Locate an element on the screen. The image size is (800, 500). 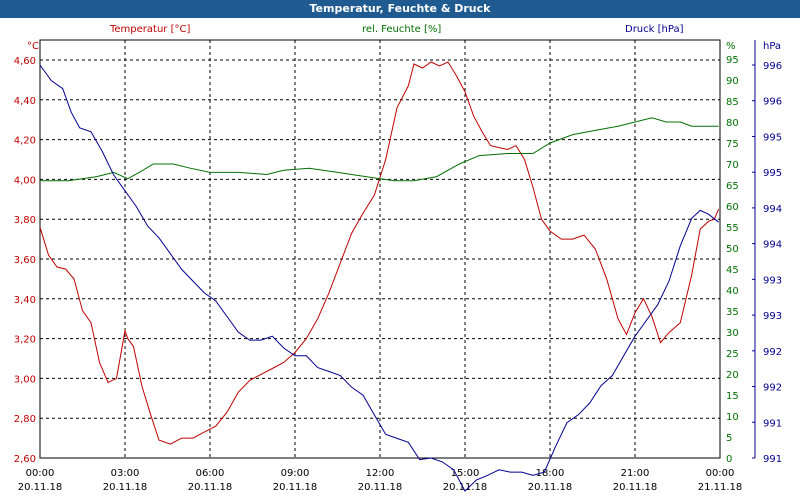
x-tick-time: 06:00 is located at coordinates (210, 473).